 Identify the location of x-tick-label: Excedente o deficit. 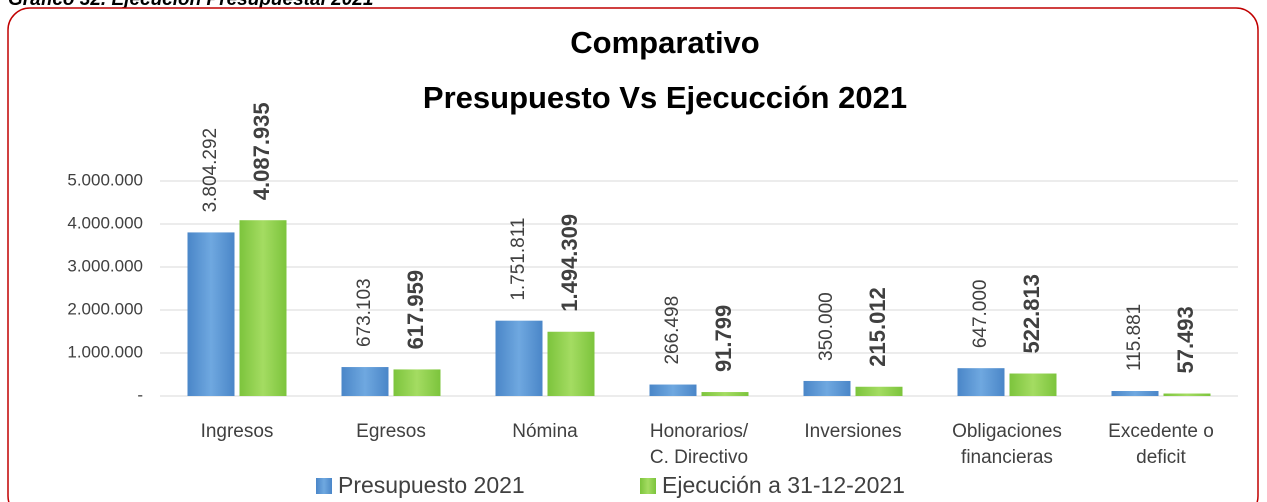
(1161, 444).